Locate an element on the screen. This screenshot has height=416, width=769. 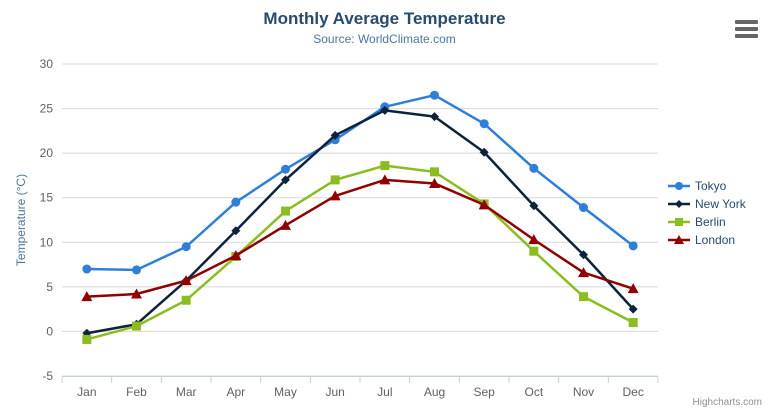
y-axis-tick-label: 0 is located at coordinates (49, 331).